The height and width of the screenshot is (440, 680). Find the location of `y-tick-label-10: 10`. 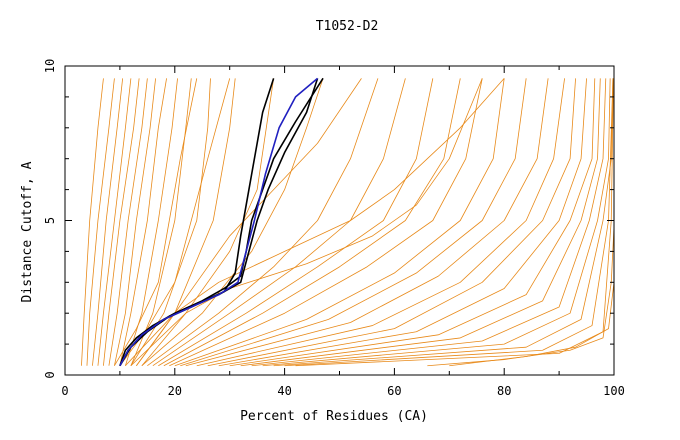

y-tick-label-10: 10 is located at coordinates (50, 66).